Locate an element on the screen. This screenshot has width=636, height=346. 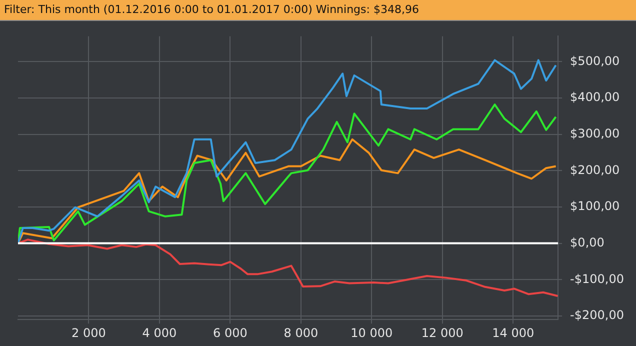
y-tick-label: $0,00 is located at coordinates (587, 242).